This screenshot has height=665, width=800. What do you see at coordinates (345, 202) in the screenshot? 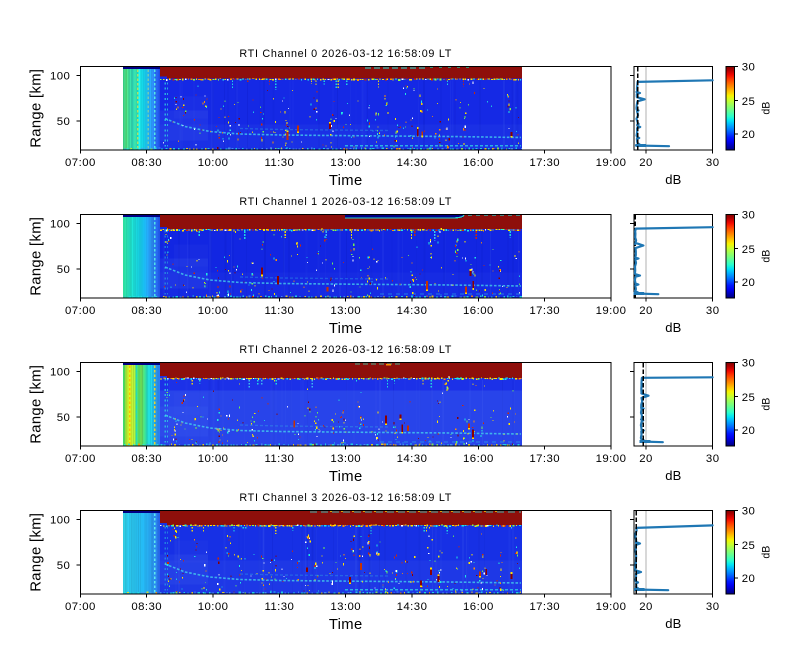
I see `svg-text:RTI Channel 1 2026-03-12 16:58: RTI Channel 1 2026-03-12 16:58:09 LT` at bounding box center [345, 202].